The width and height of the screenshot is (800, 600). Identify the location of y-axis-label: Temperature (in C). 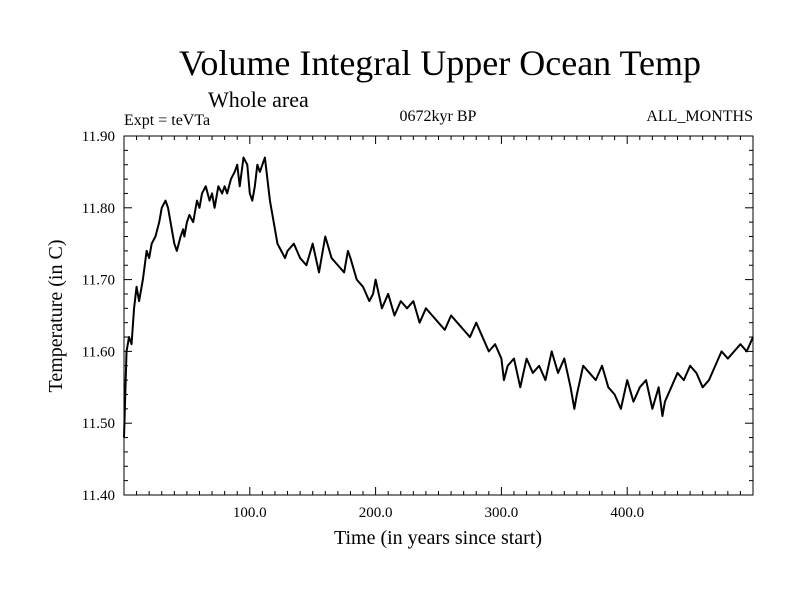
(56, 316).